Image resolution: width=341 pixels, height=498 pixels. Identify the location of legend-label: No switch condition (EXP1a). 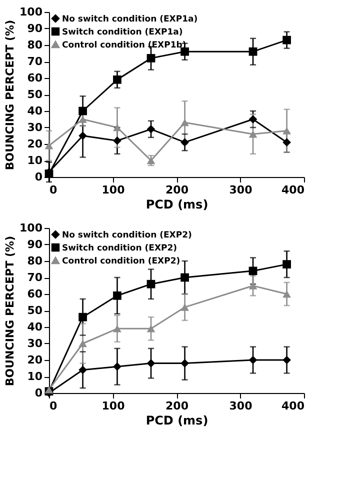
(130, 19).